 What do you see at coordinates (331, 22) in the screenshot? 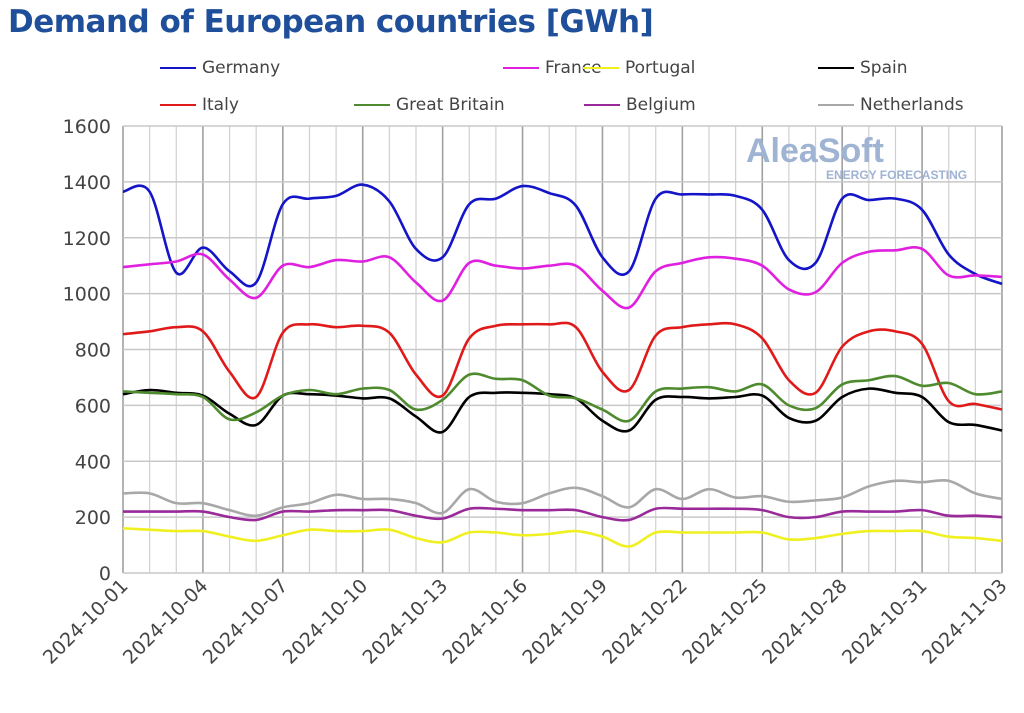
I see `chart-title: Demand of European countries [GWh]` at bounding box center [331, 22].